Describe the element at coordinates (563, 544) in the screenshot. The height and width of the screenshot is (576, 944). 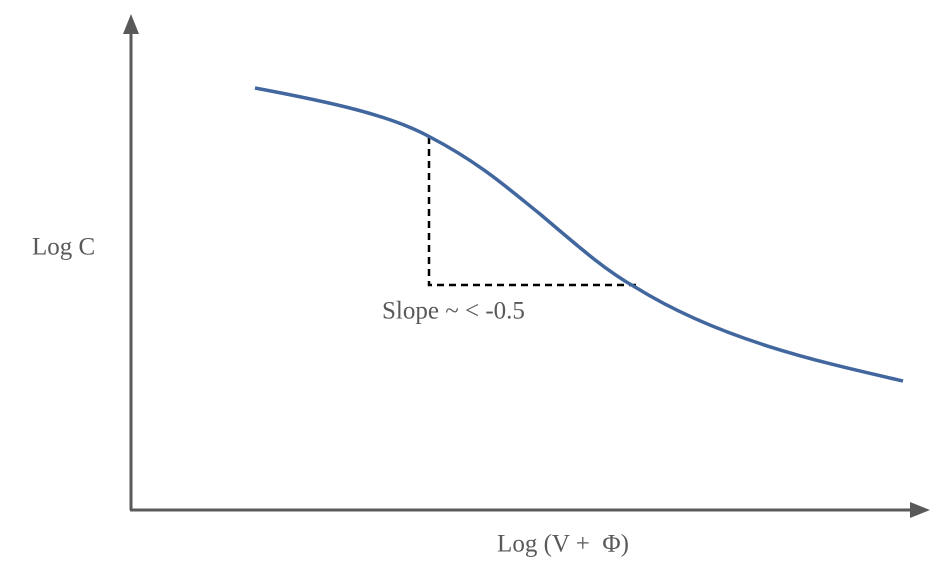
I see `x-axis-label: Log (V + Φ)` at that location.